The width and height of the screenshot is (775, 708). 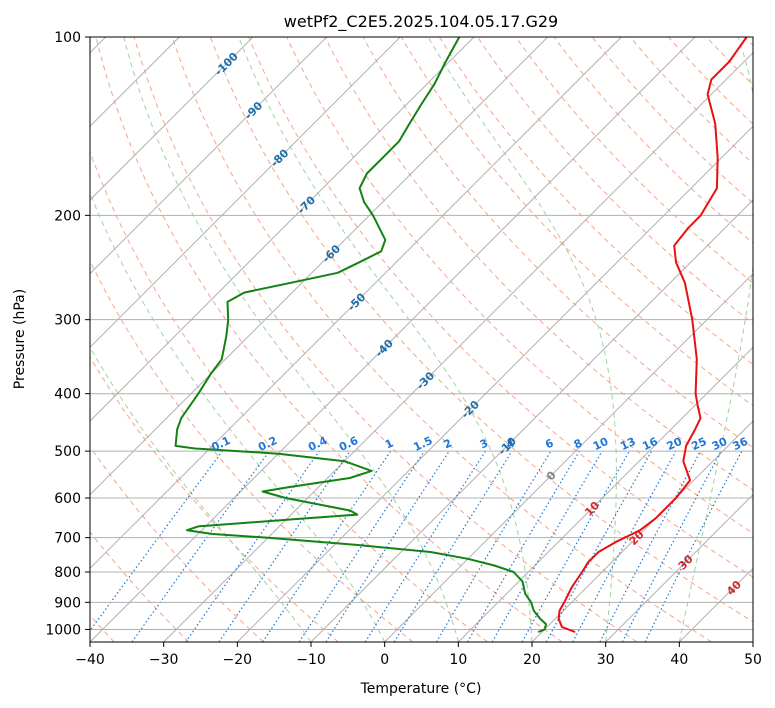 I want to click on x-tick-label: 20, so click(x=532, y=660).